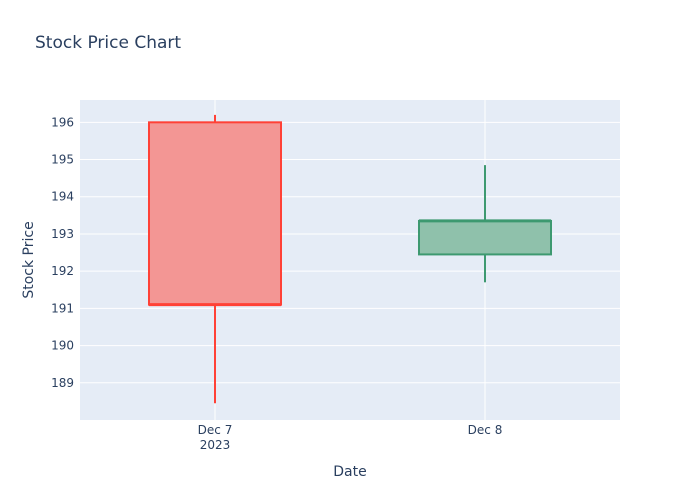 This screenshot has height=500, width=700. I want to click on x-axis-title: Date, so click(349, 472).